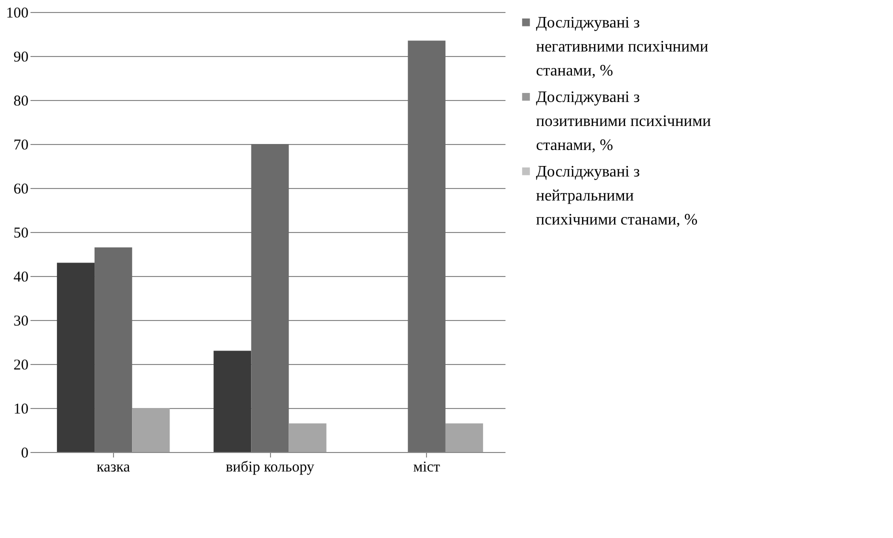 The image size is (893, 538). Describe the element at coordinates (21, 102) in the screenshot. I see `y-tick-label: 80` at that location.